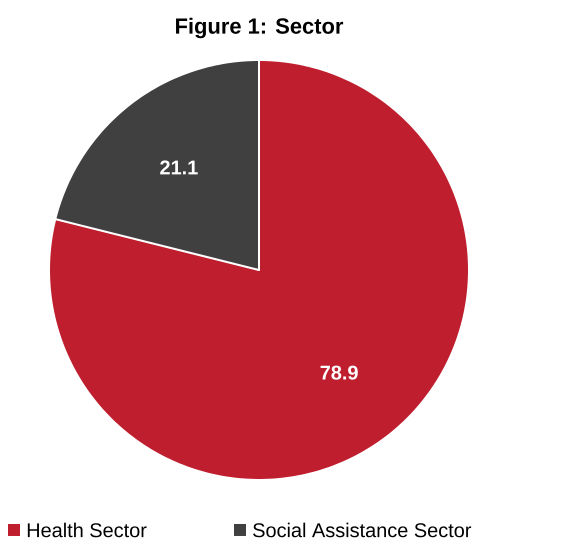 The image size is (568, 551). Describe the element at coordinates (339, 373) in the screenshot. I see `data-label: 78.9` at that location.